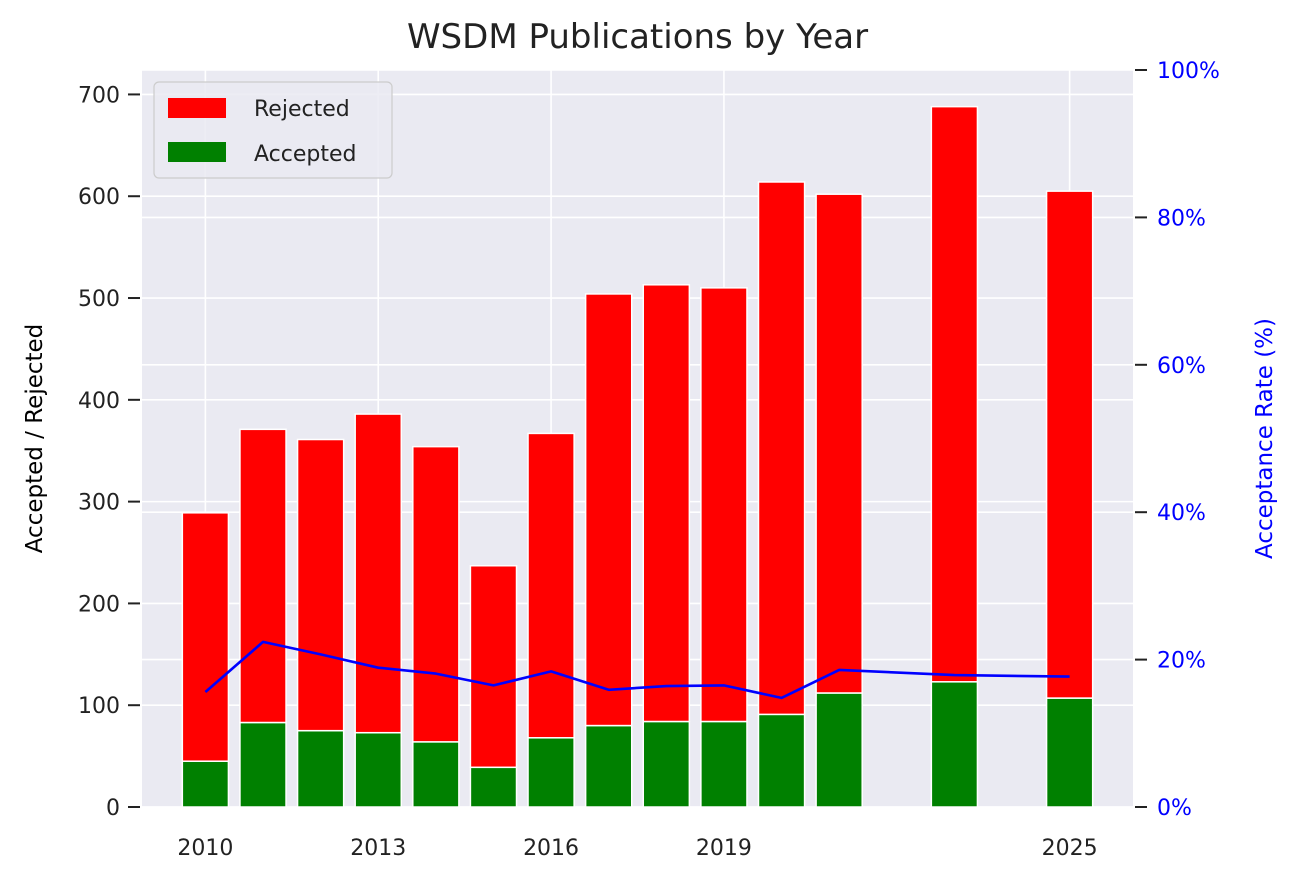 This screenshot has height=887, width=1298. Describe the element at coordinates (109, 452) in the screenshot. I see `left-axis: 0 100 200 300 400 500 600 700` at that location.